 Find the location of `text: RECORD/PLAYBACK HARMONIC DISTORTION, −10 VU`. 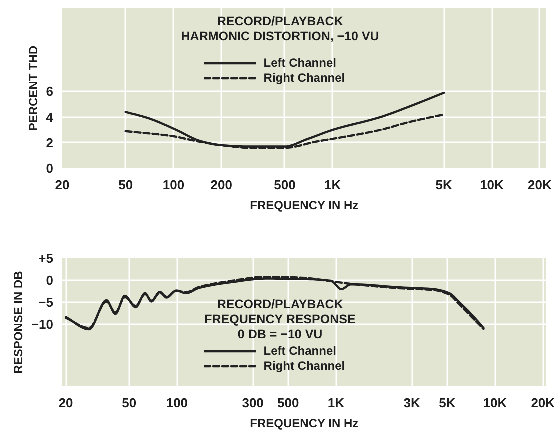

text: RECORD/PLAYBACK HARMONIC DISTORTION, −10 VU is located at coordinates (280, 29).